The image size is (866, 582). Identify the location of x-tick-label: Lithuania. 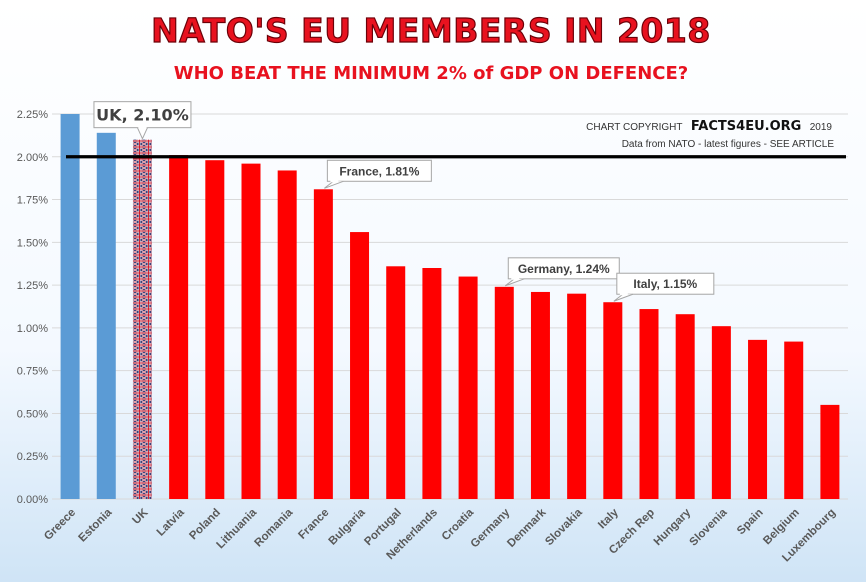
(236, 528).